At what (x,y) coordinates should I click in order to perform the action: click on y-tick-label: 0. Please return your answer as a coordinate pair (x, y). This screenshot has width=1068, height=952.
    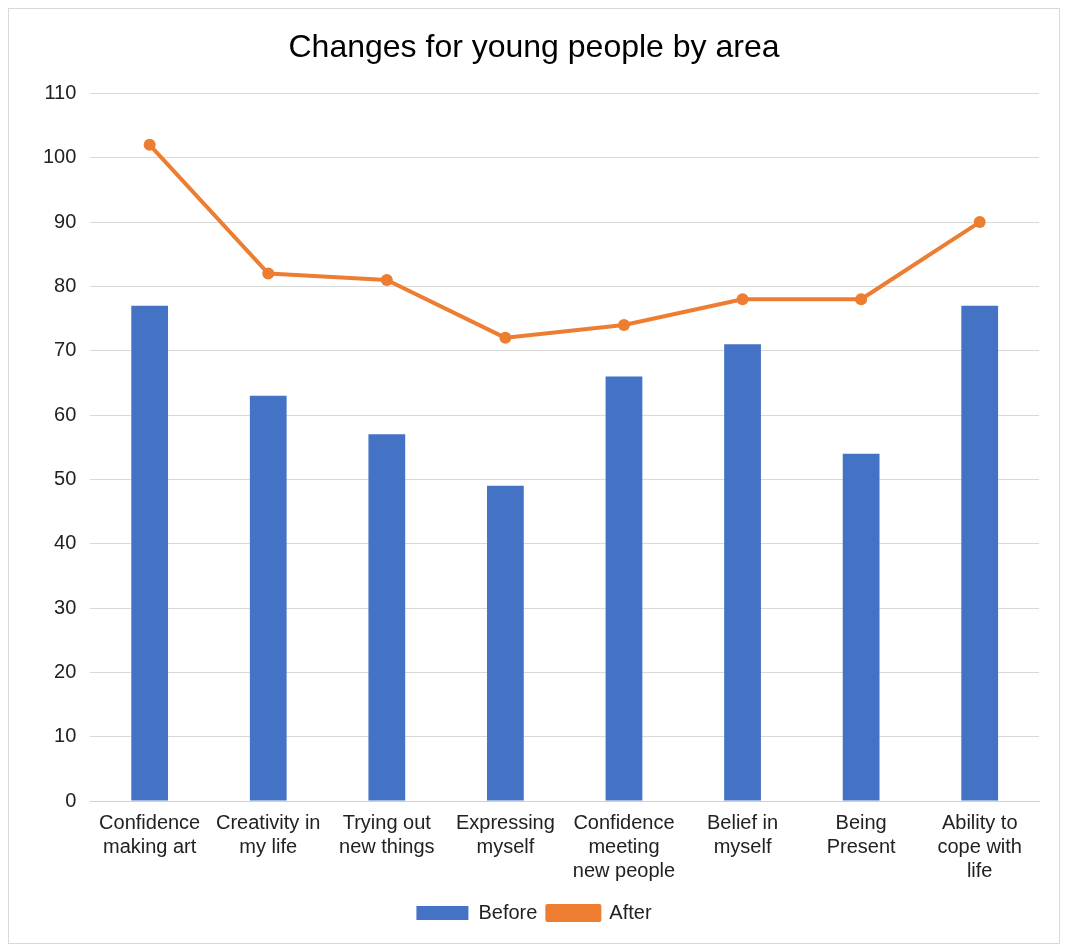
    Looking at the image, I should click on (71, 799).